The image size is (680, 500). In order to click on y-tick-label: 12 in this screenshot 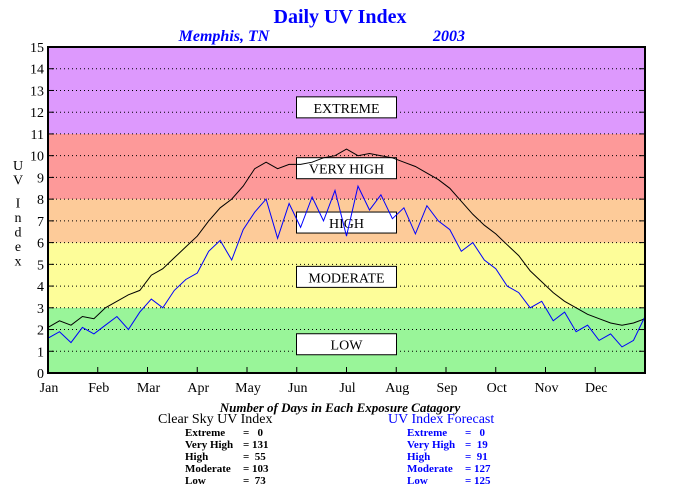, I will do `click(37, 113)`.